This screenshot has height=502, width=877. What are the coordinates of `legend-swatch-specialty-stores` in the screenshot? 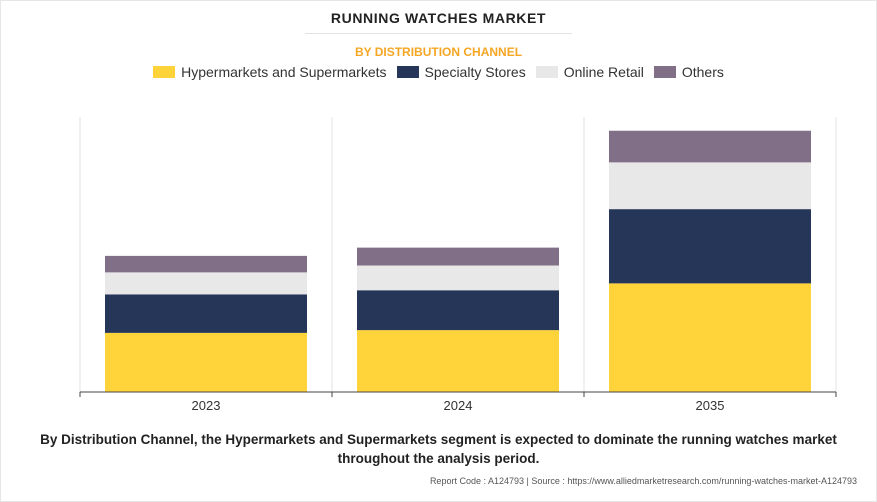 It's located at (407, 72).